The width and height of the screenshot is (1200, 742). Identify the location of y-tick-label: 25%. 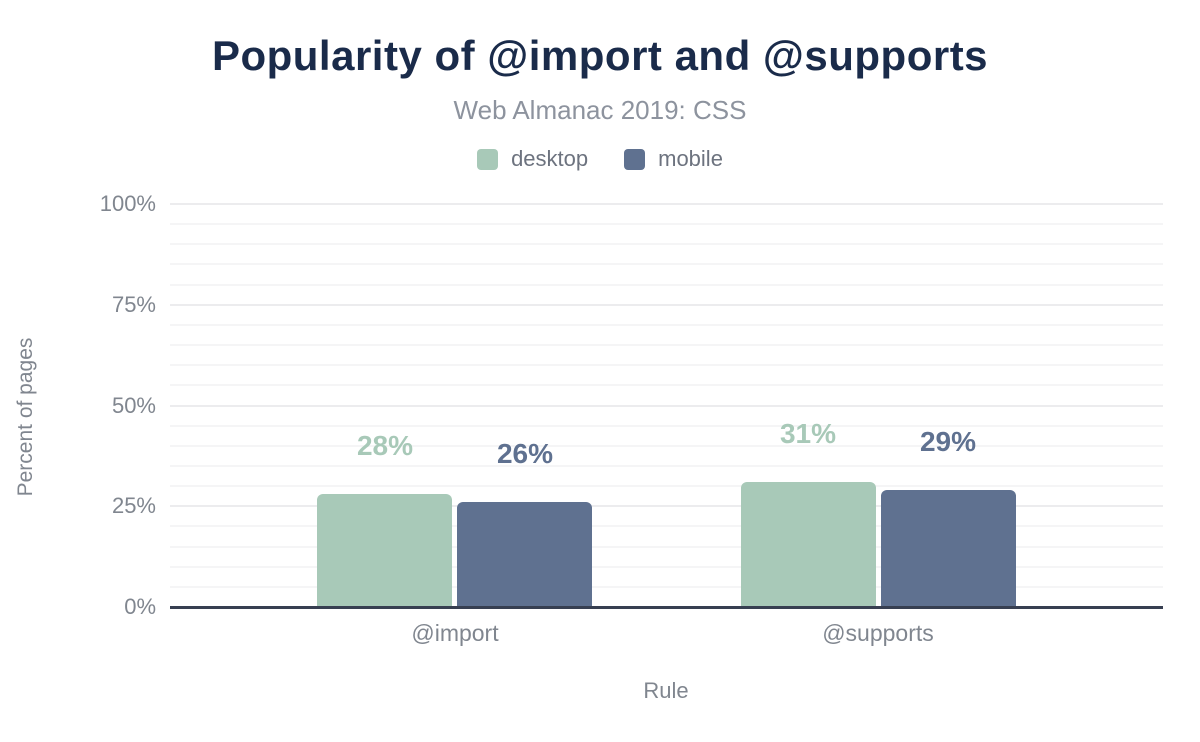
(133, 506).